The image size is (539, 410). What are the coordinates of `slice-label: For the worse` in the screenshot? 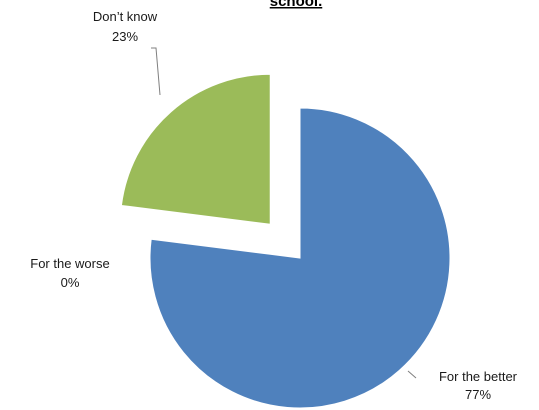 It's located at (69, 263).